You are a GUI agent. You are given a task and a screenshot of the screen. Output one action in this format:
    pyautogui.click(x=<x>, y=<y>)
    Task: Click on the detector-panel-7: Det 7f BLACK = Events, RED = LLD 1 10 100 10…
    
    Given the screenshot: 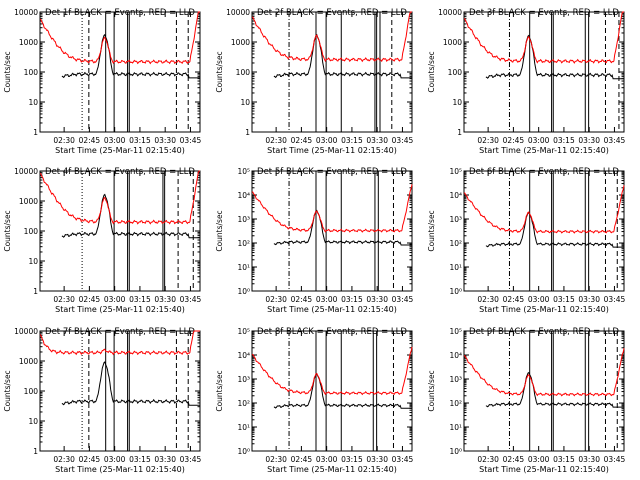 What is the action you would take?
    pyautogui.click(x=102, y=400)
    